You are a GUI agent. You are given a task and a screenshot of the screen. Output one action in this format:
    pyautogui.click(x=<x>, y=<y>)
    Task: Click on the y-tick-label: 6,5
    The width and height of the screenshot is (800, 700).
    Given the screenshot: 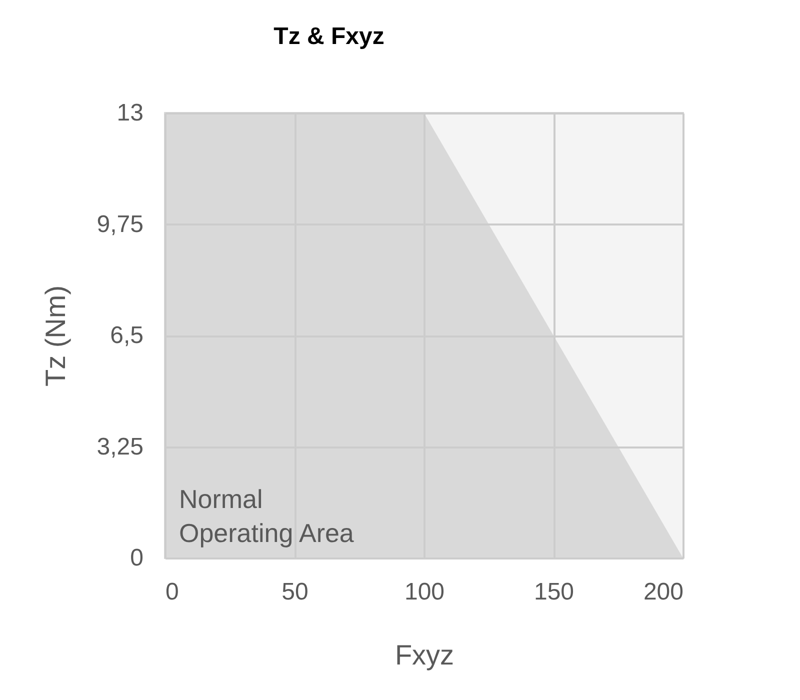 What is the action you would take?
    pyautogui.click(x=127, y=335)
    